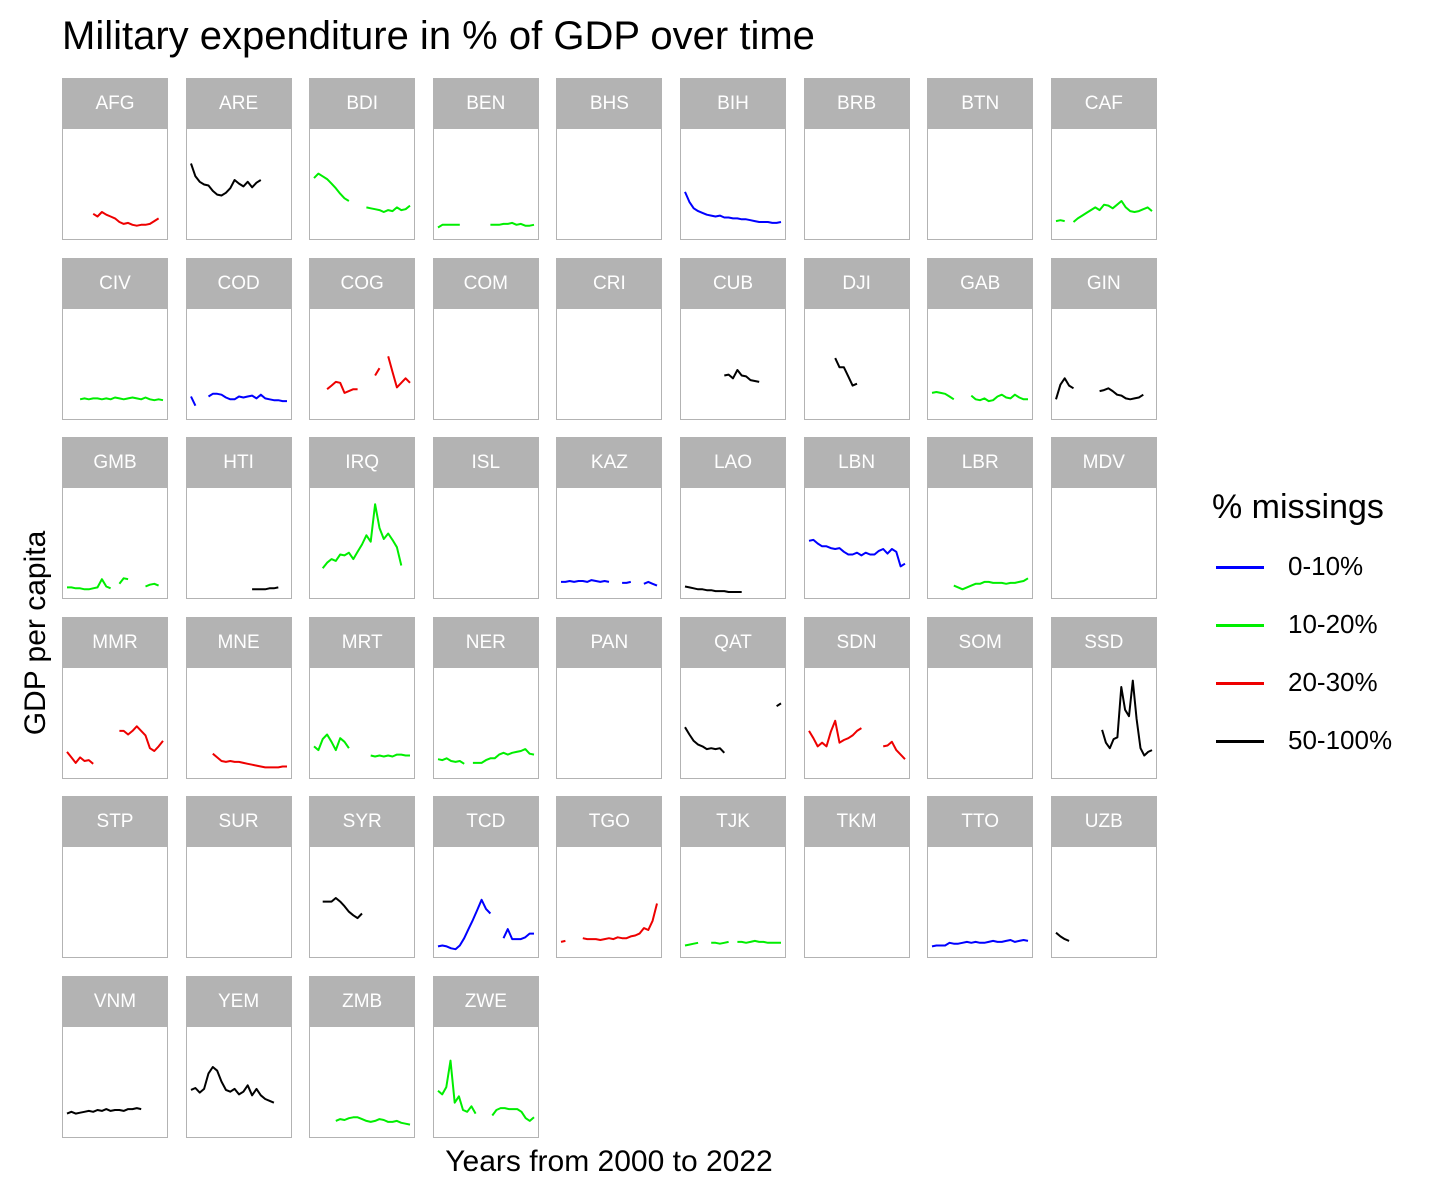  Describe the element at coordinates (733, 821) in the screenshot. I see `facet-strip: TJK` at that location.